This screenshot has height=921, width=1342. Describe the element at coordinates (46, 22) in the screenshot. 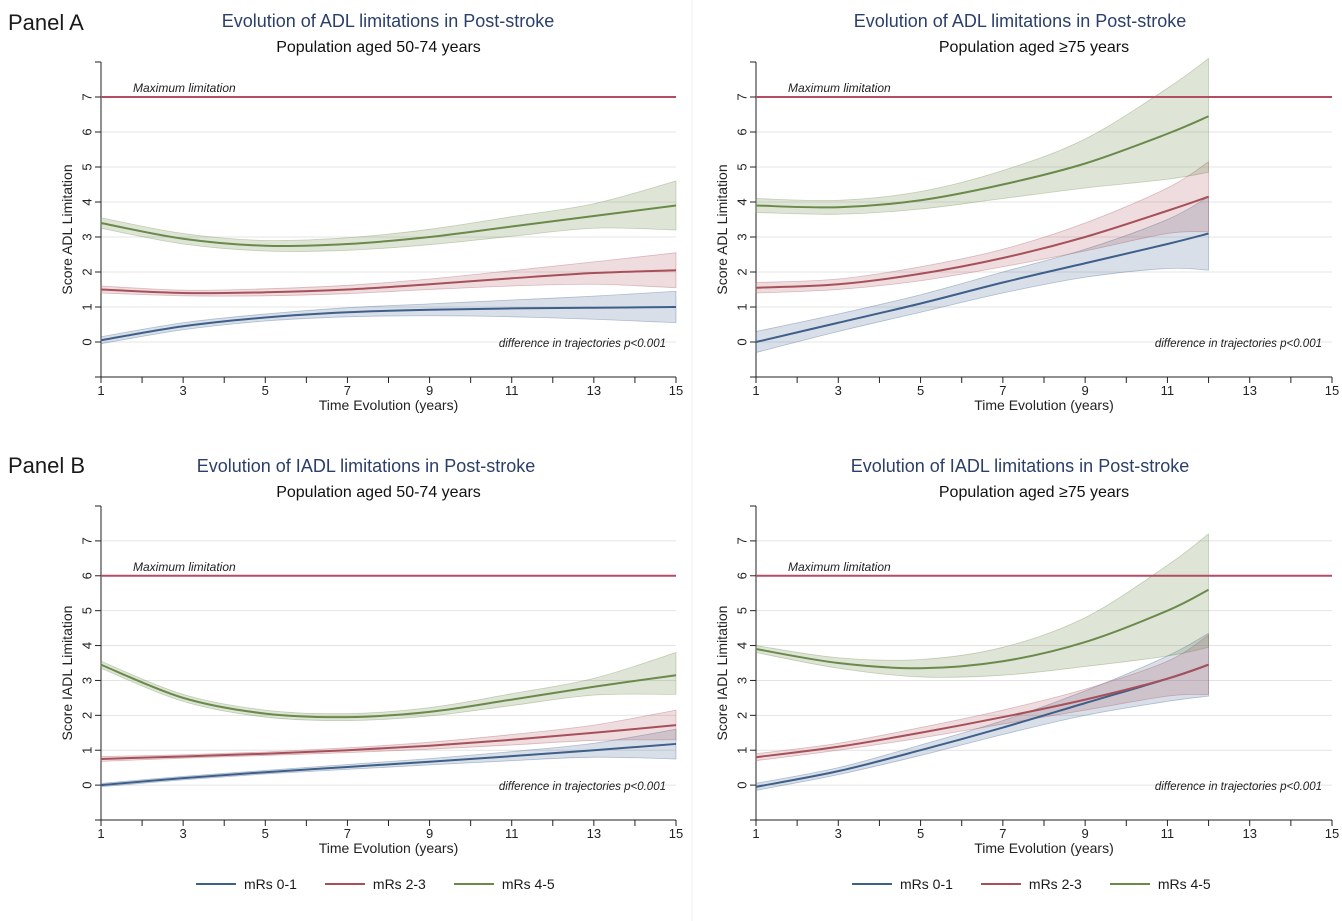

I see `panel-a-label: Panel A` at that location.